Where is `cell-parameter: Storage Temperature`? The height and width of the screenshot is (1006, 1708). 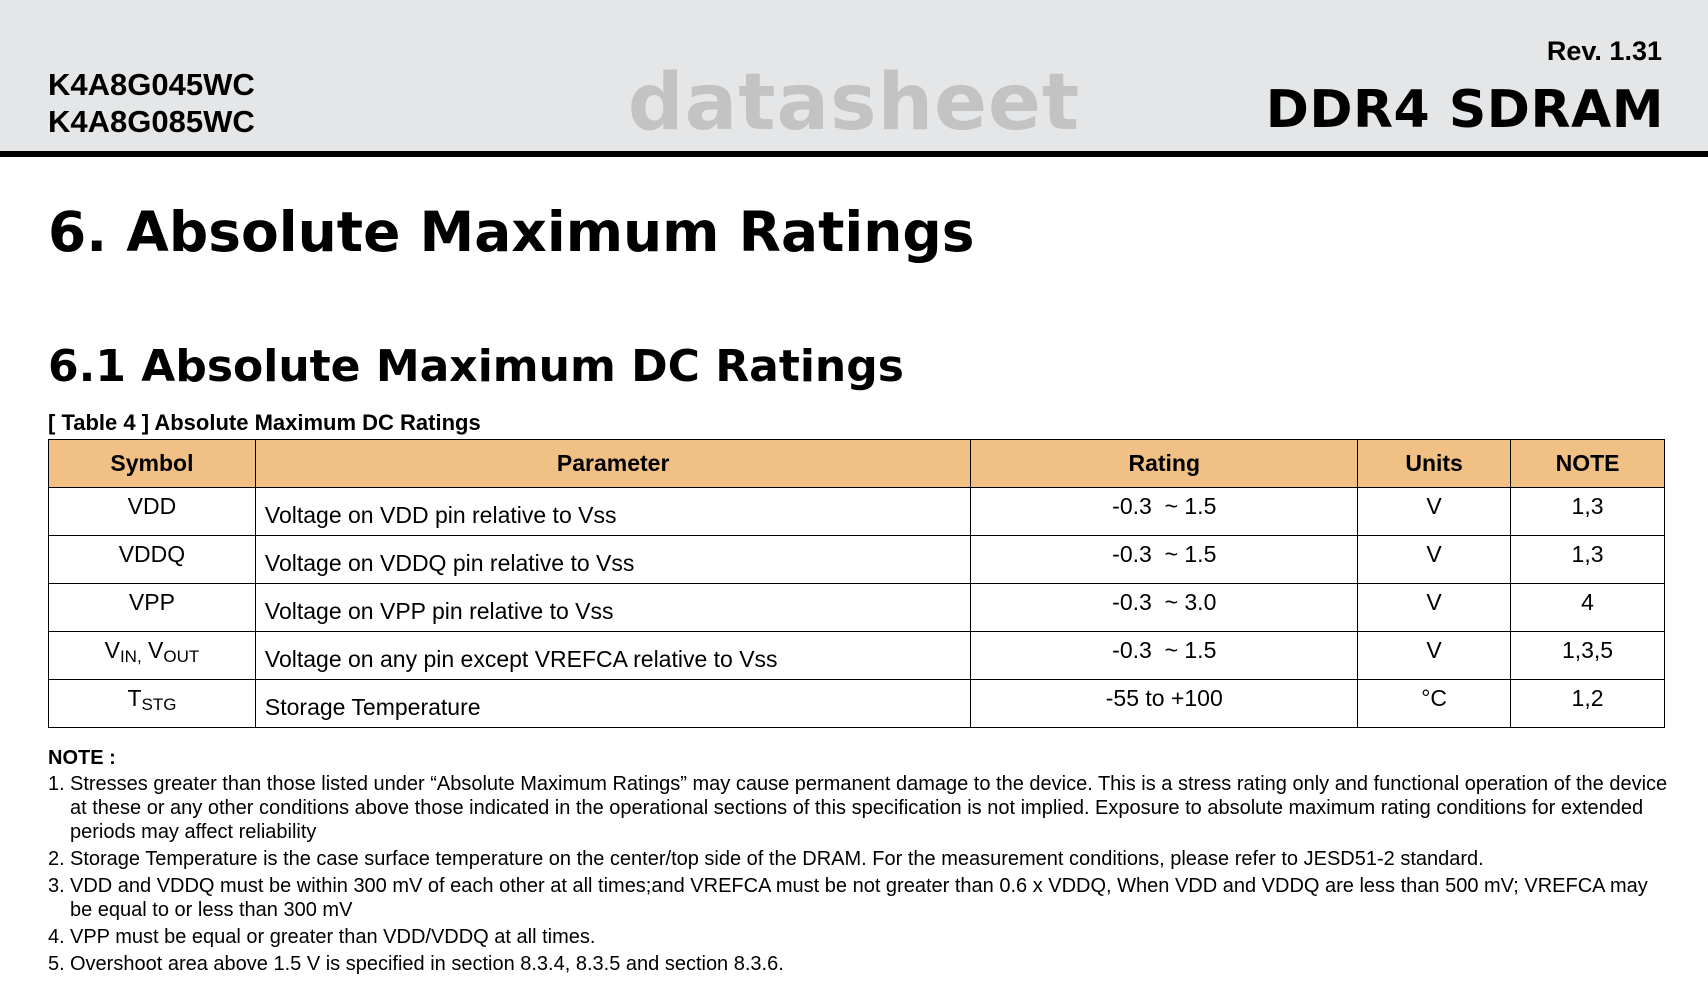 cell-parameter: Storage Temperature is located at coordinates (613, 703).